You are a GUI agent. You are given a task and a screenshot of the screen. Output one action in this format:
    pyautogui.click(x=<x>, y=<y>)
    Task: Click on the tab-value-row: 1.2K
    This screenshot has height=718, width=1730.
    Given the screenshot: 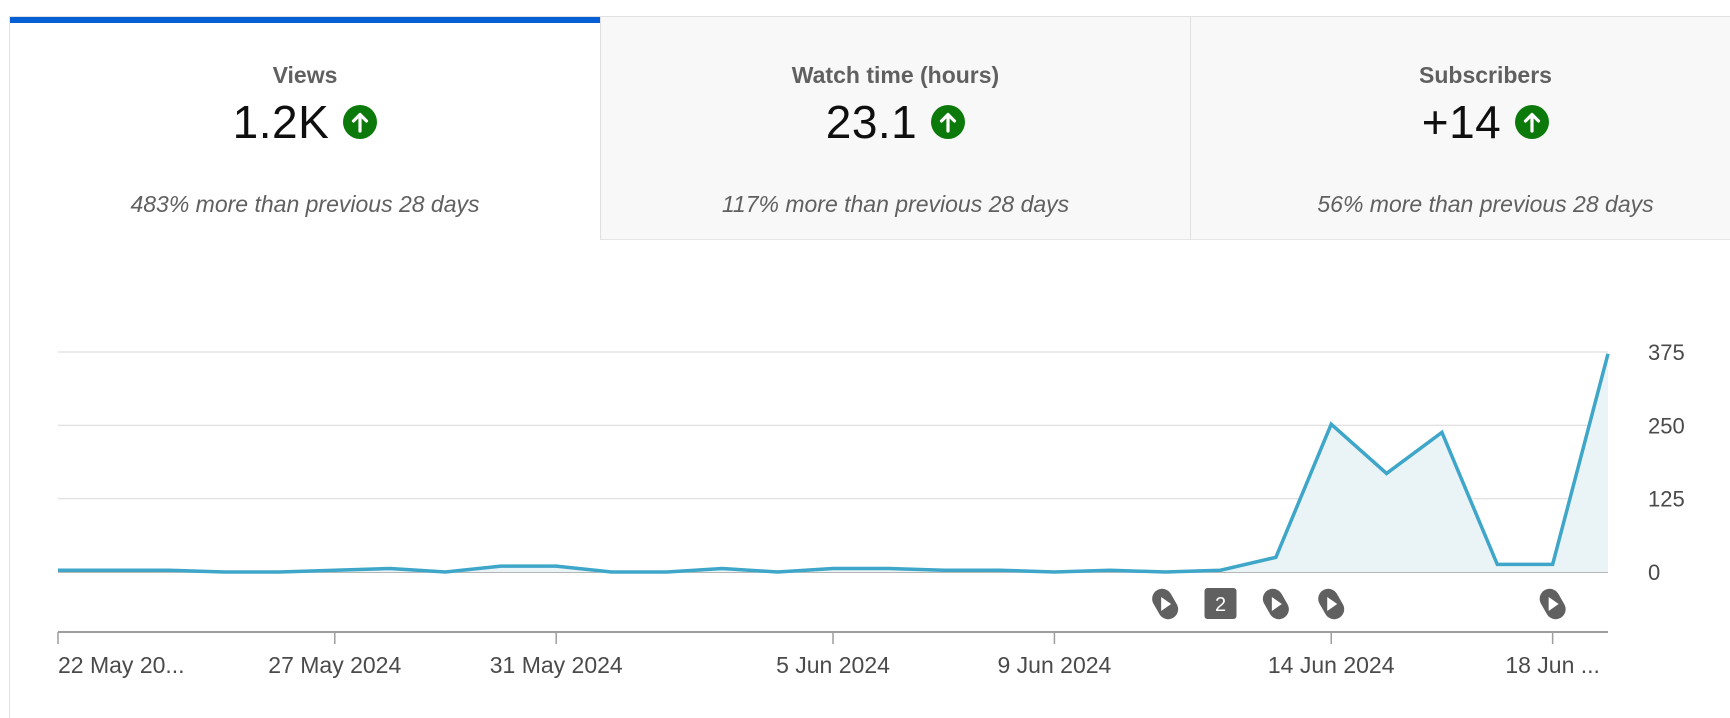 What is the action you would take?
    pyautogui.click(x=305, y=122)
    